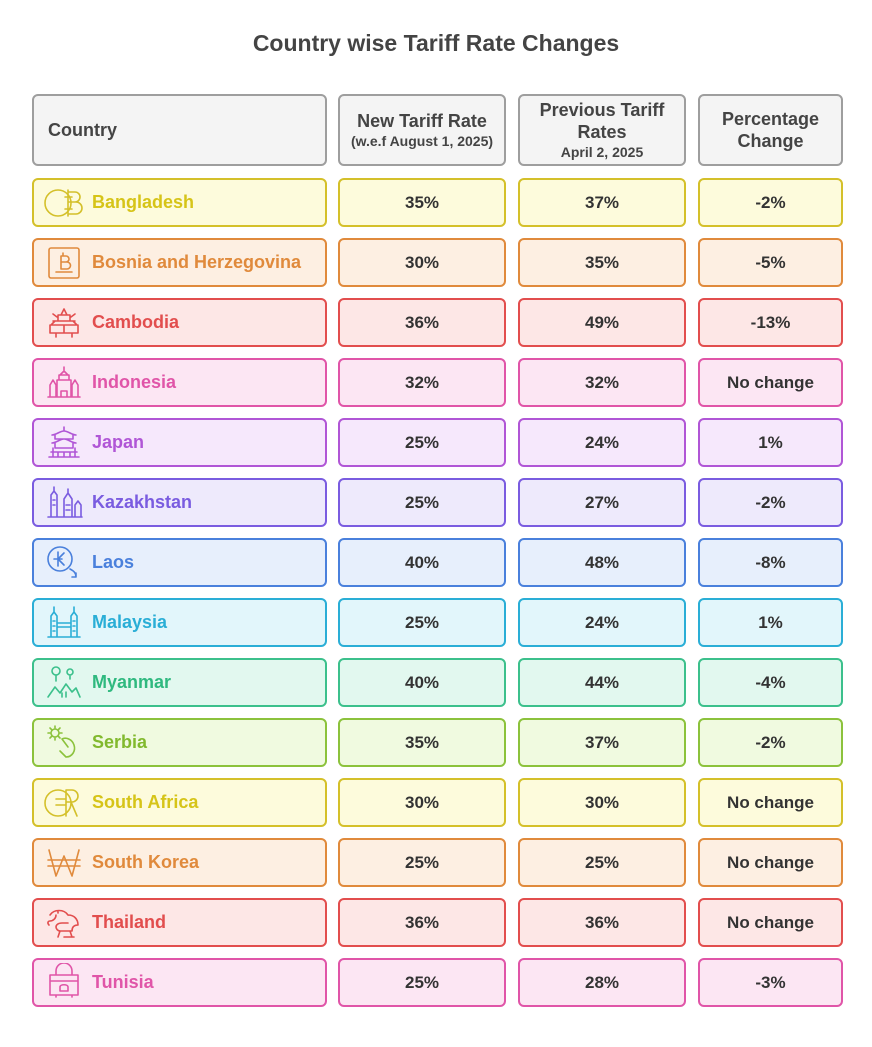  I want to click on prev-rate-cell: 32%, so click(602, 382).